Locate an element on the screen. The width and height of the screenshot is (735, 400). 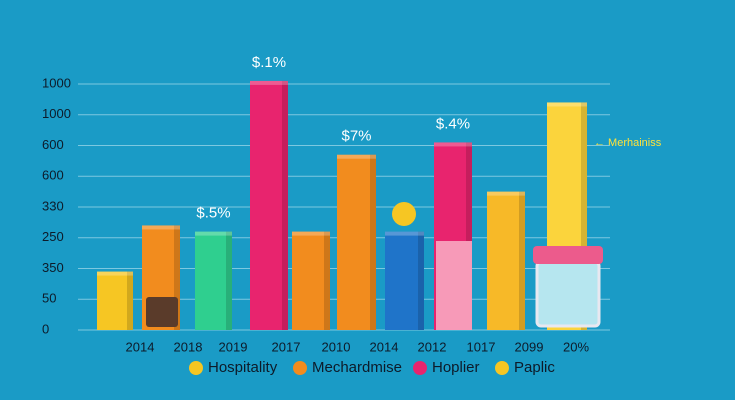
x-tick-label: 2012 is located at coordinates (432, 346).